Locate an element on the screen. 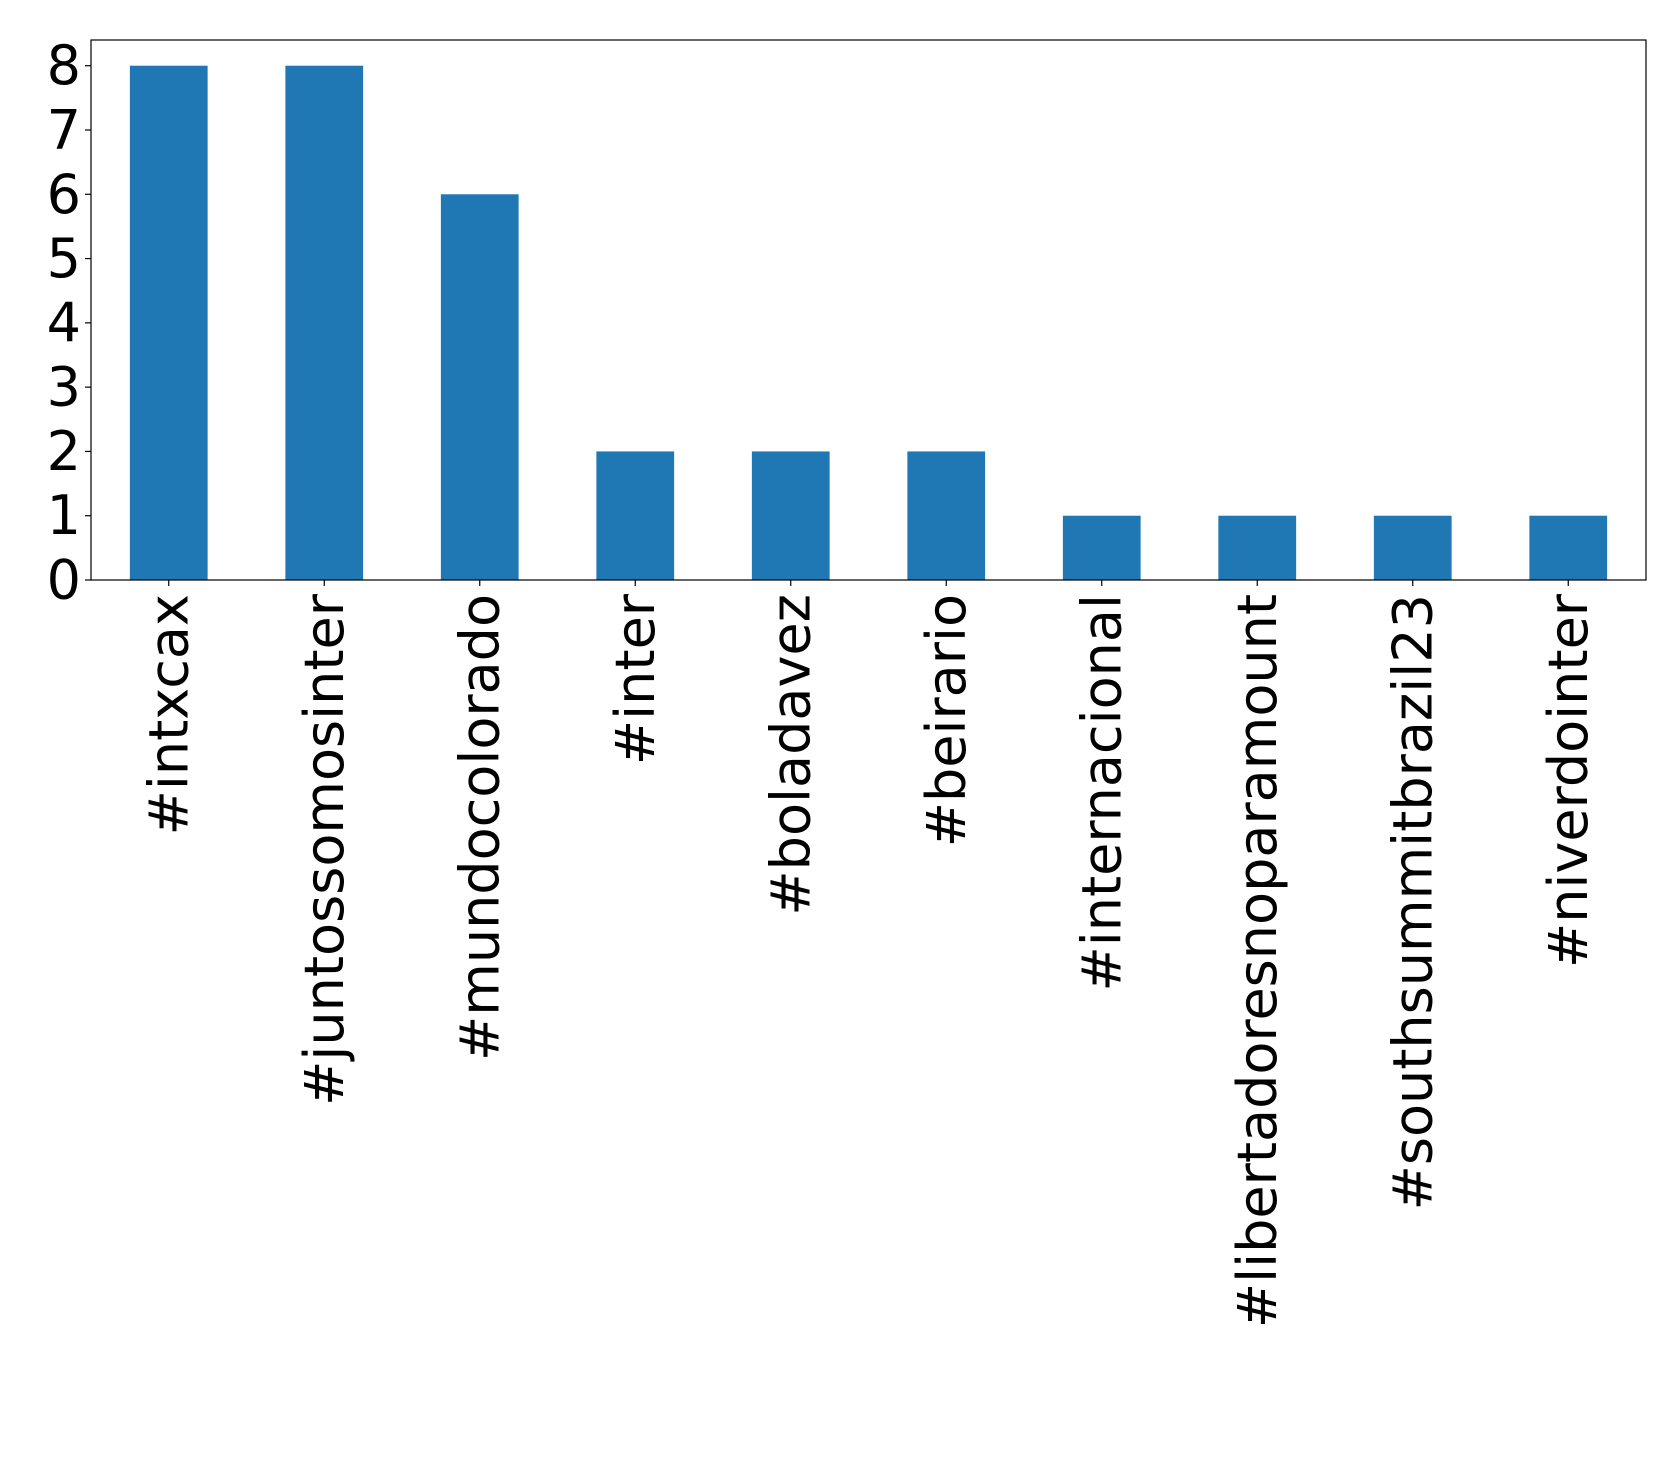  x-tick-label: #libertadoresnoparamount is located at coordinates (1257, 961).